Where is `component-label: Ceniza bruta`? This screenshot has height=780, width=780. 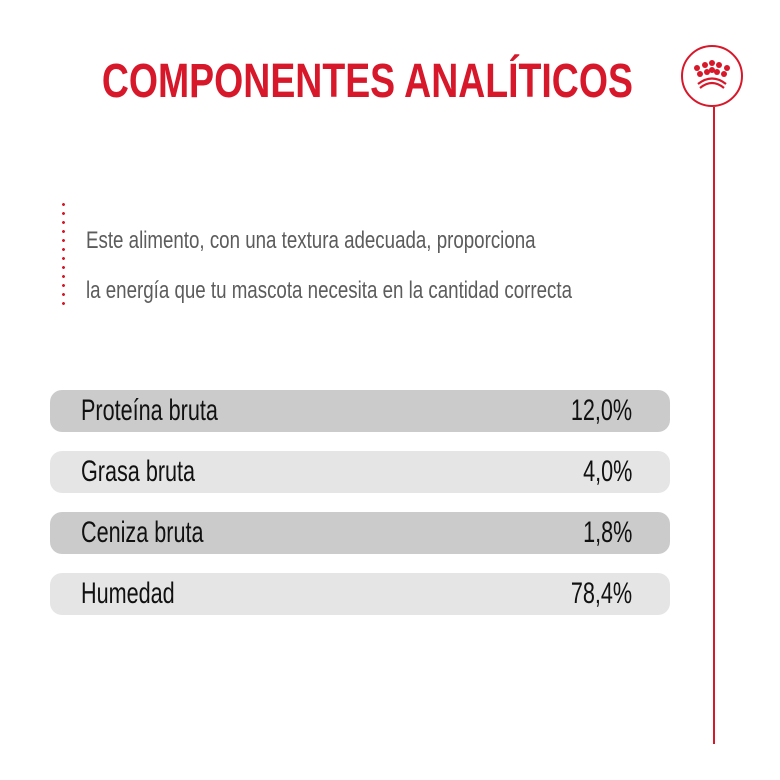
component-label: Ceniza bruta is located at coordinates (142, 532).